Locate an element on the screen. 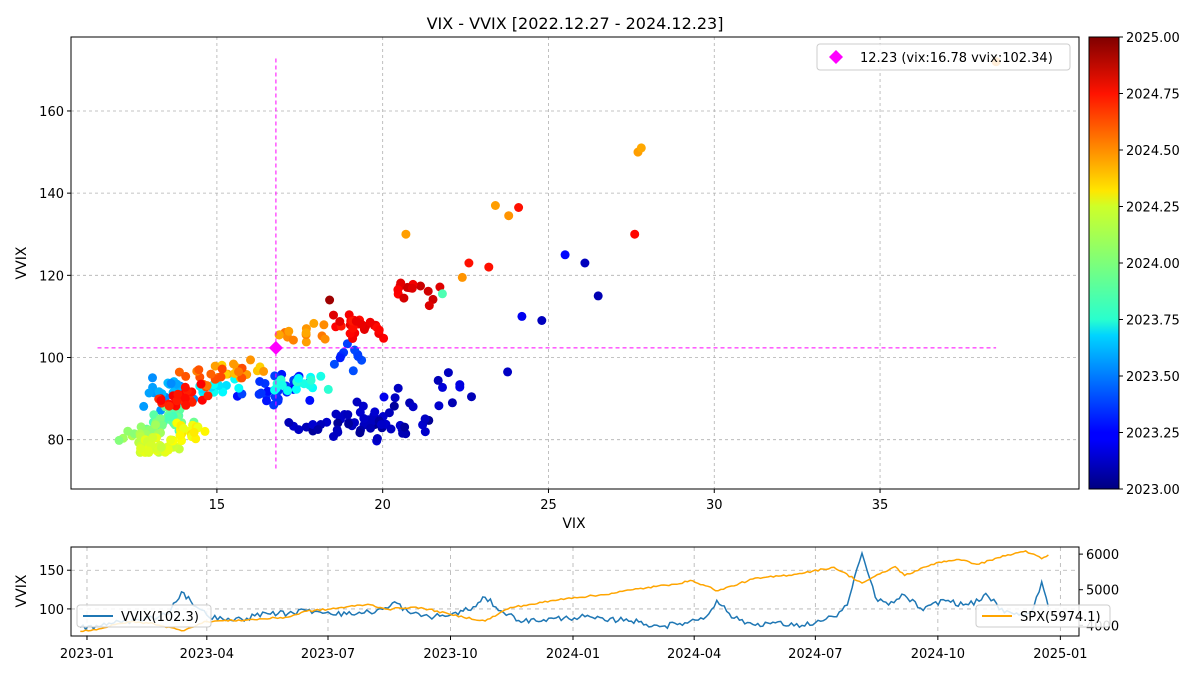  sub-x-tick-label: 2024-07 is located at coordinates (815, 654).